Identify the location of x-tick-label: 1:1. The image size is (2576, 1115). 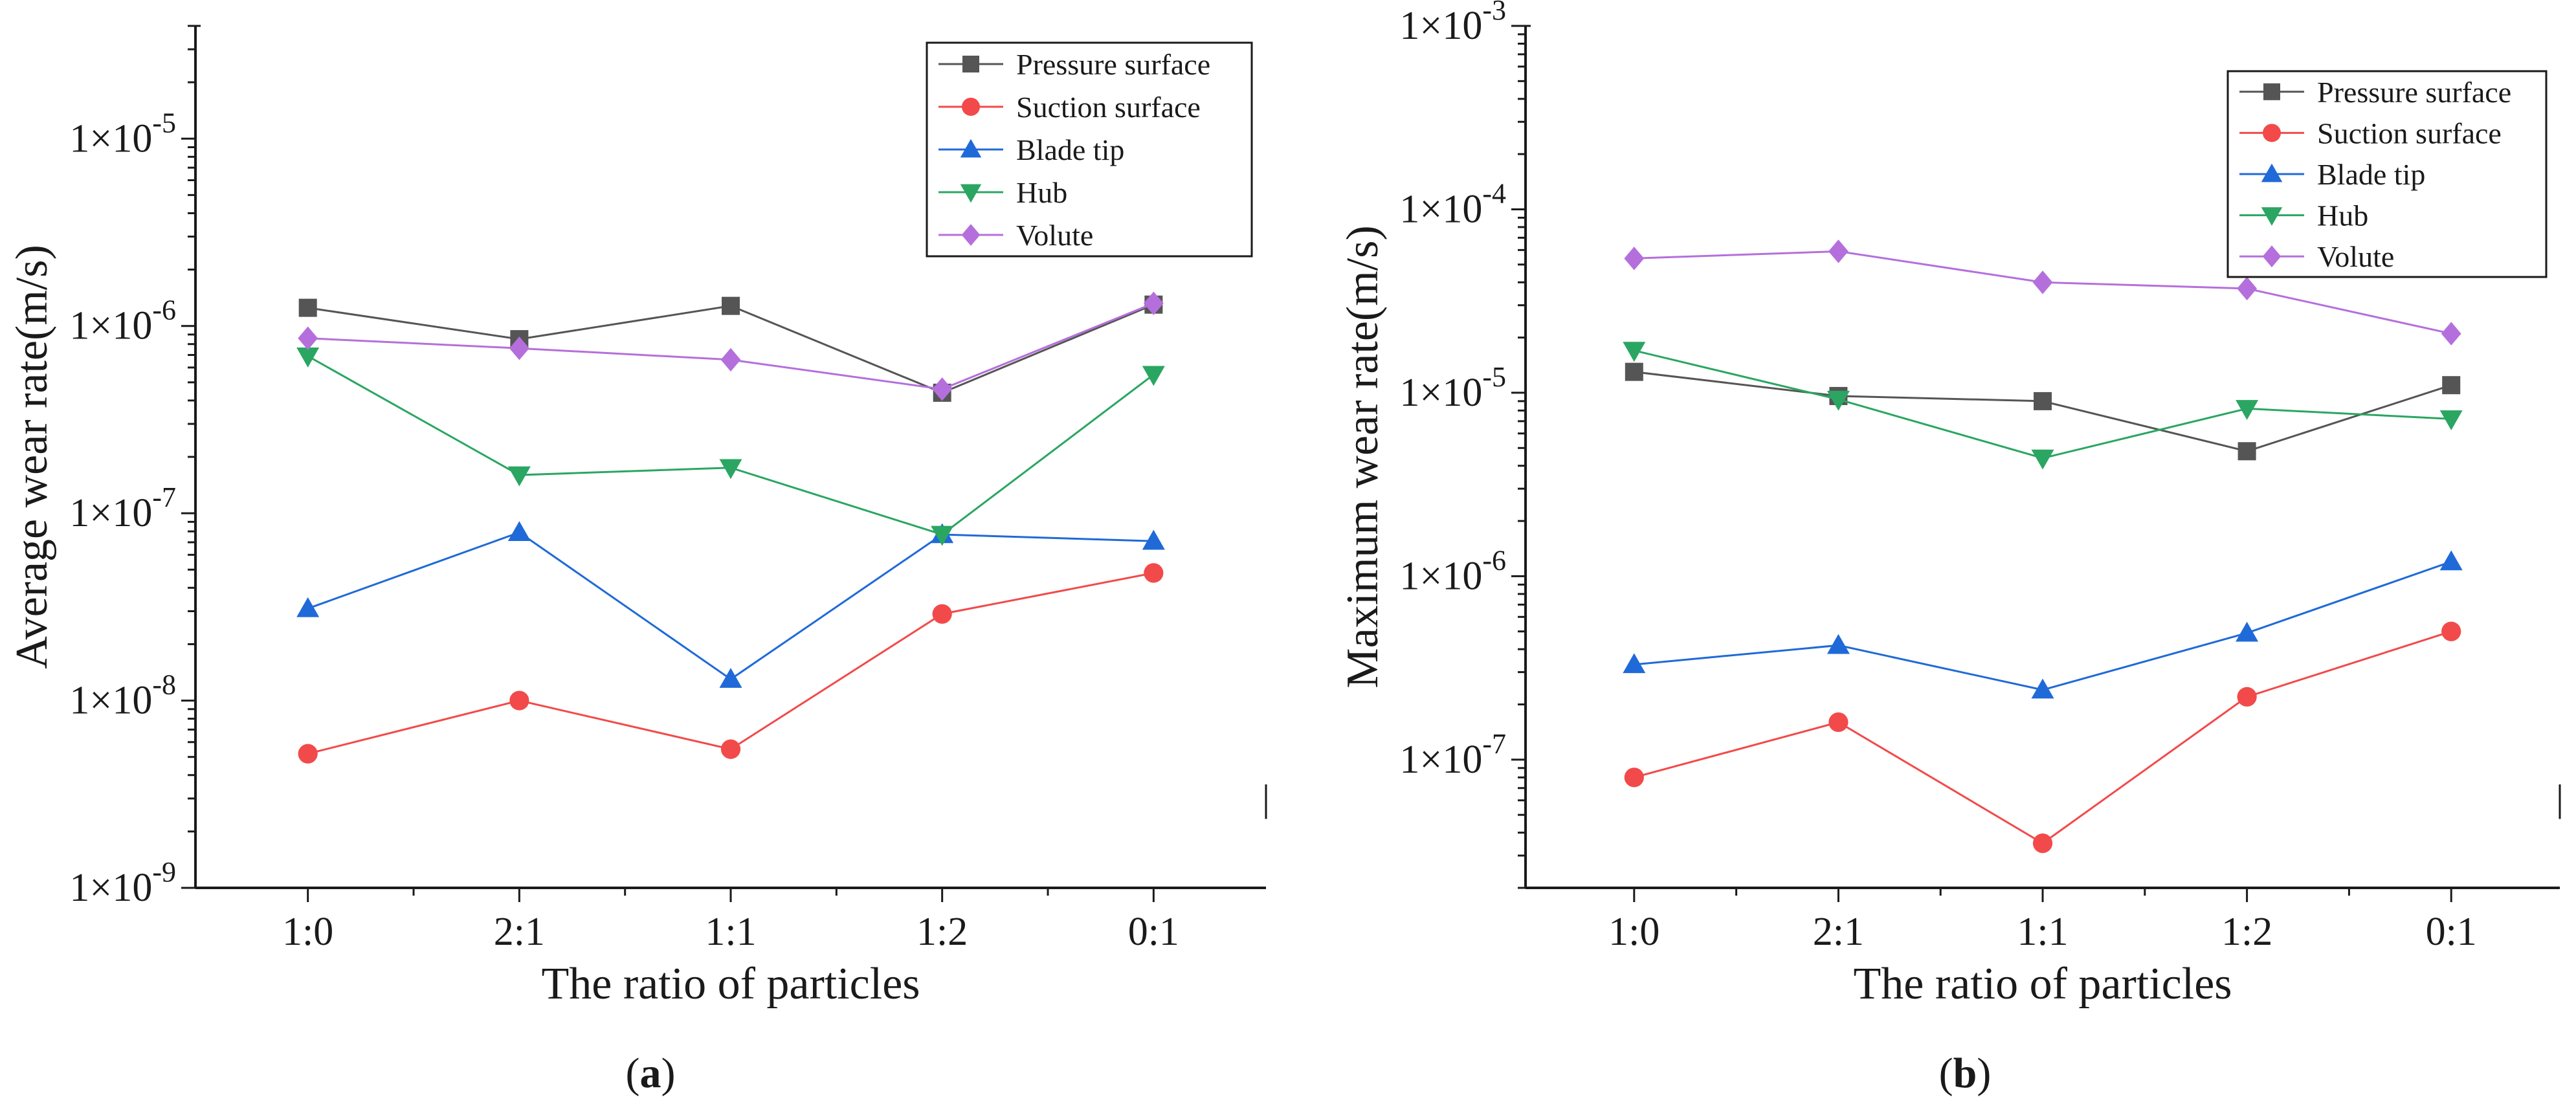
(730, 932).